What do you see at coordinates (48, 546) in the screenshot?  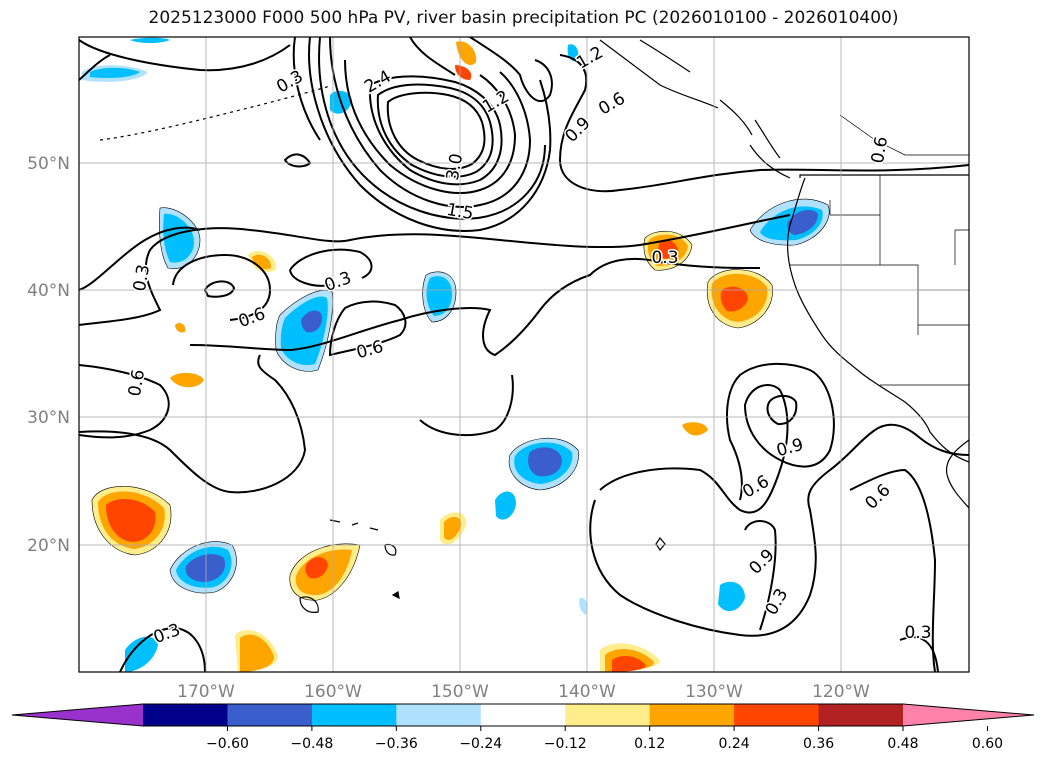 I see `lat-label: 20°N` at bounding box center [48, 546].